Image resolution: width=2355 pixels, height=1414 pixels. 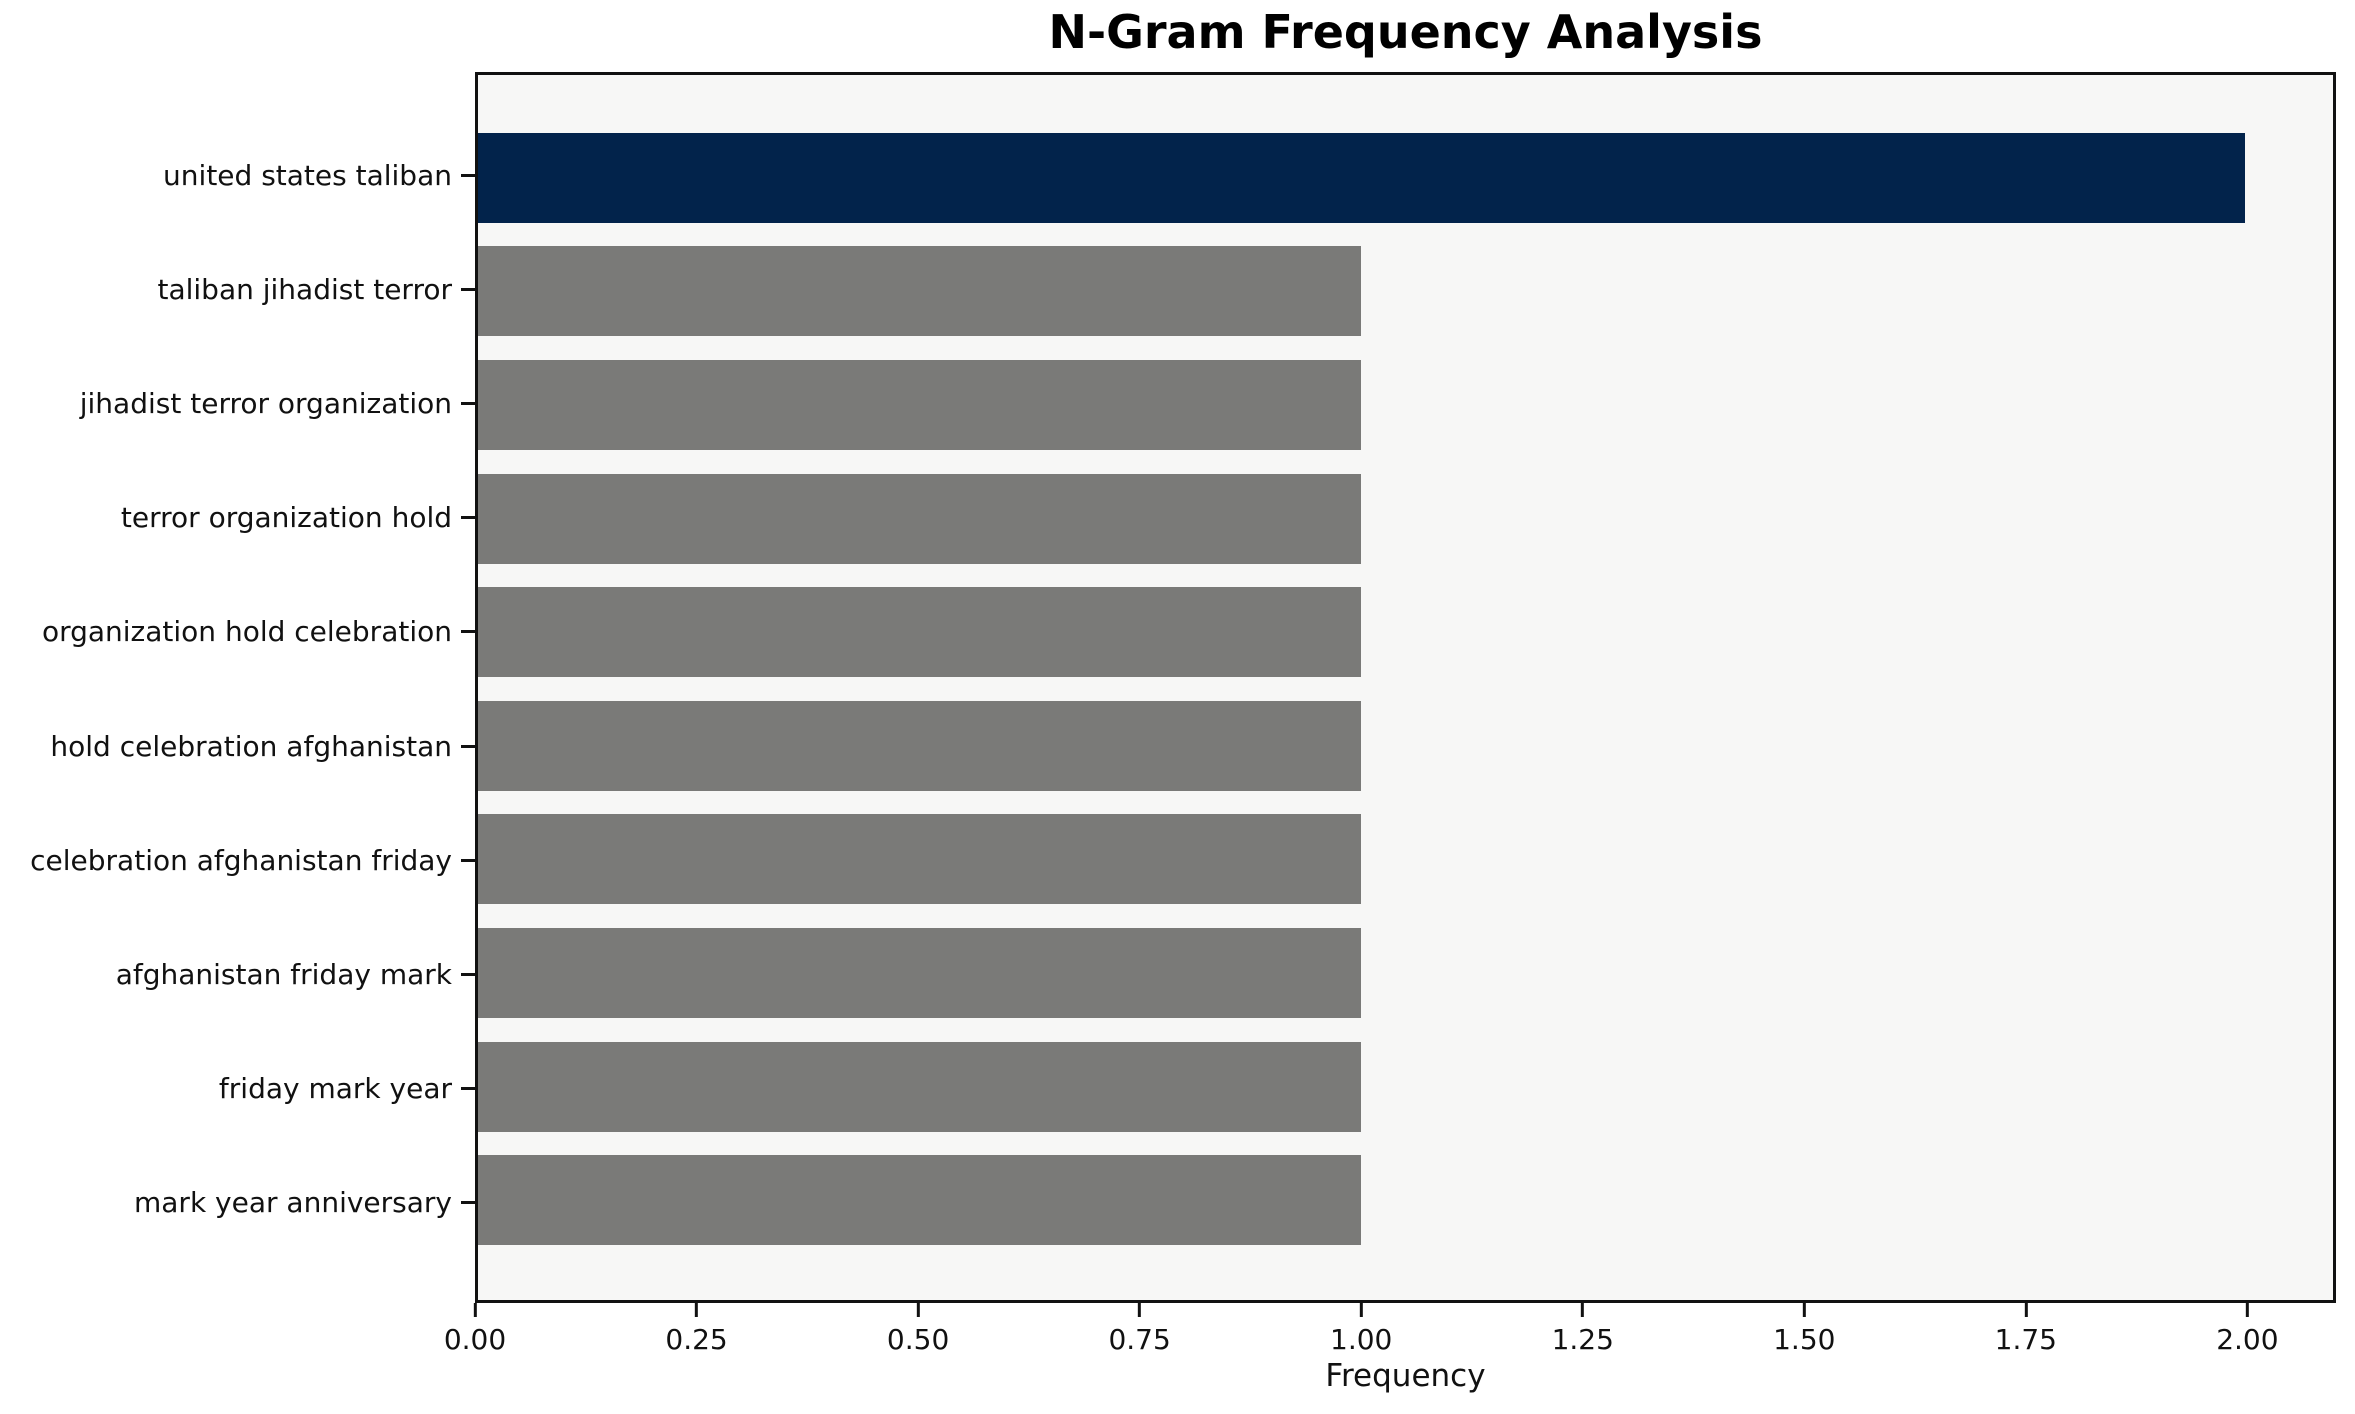 What do you see at coordinates (265, 403) in the screenshot?
I see `y-tick-label: jihadist terror organization` at bounding box center [265, 403].